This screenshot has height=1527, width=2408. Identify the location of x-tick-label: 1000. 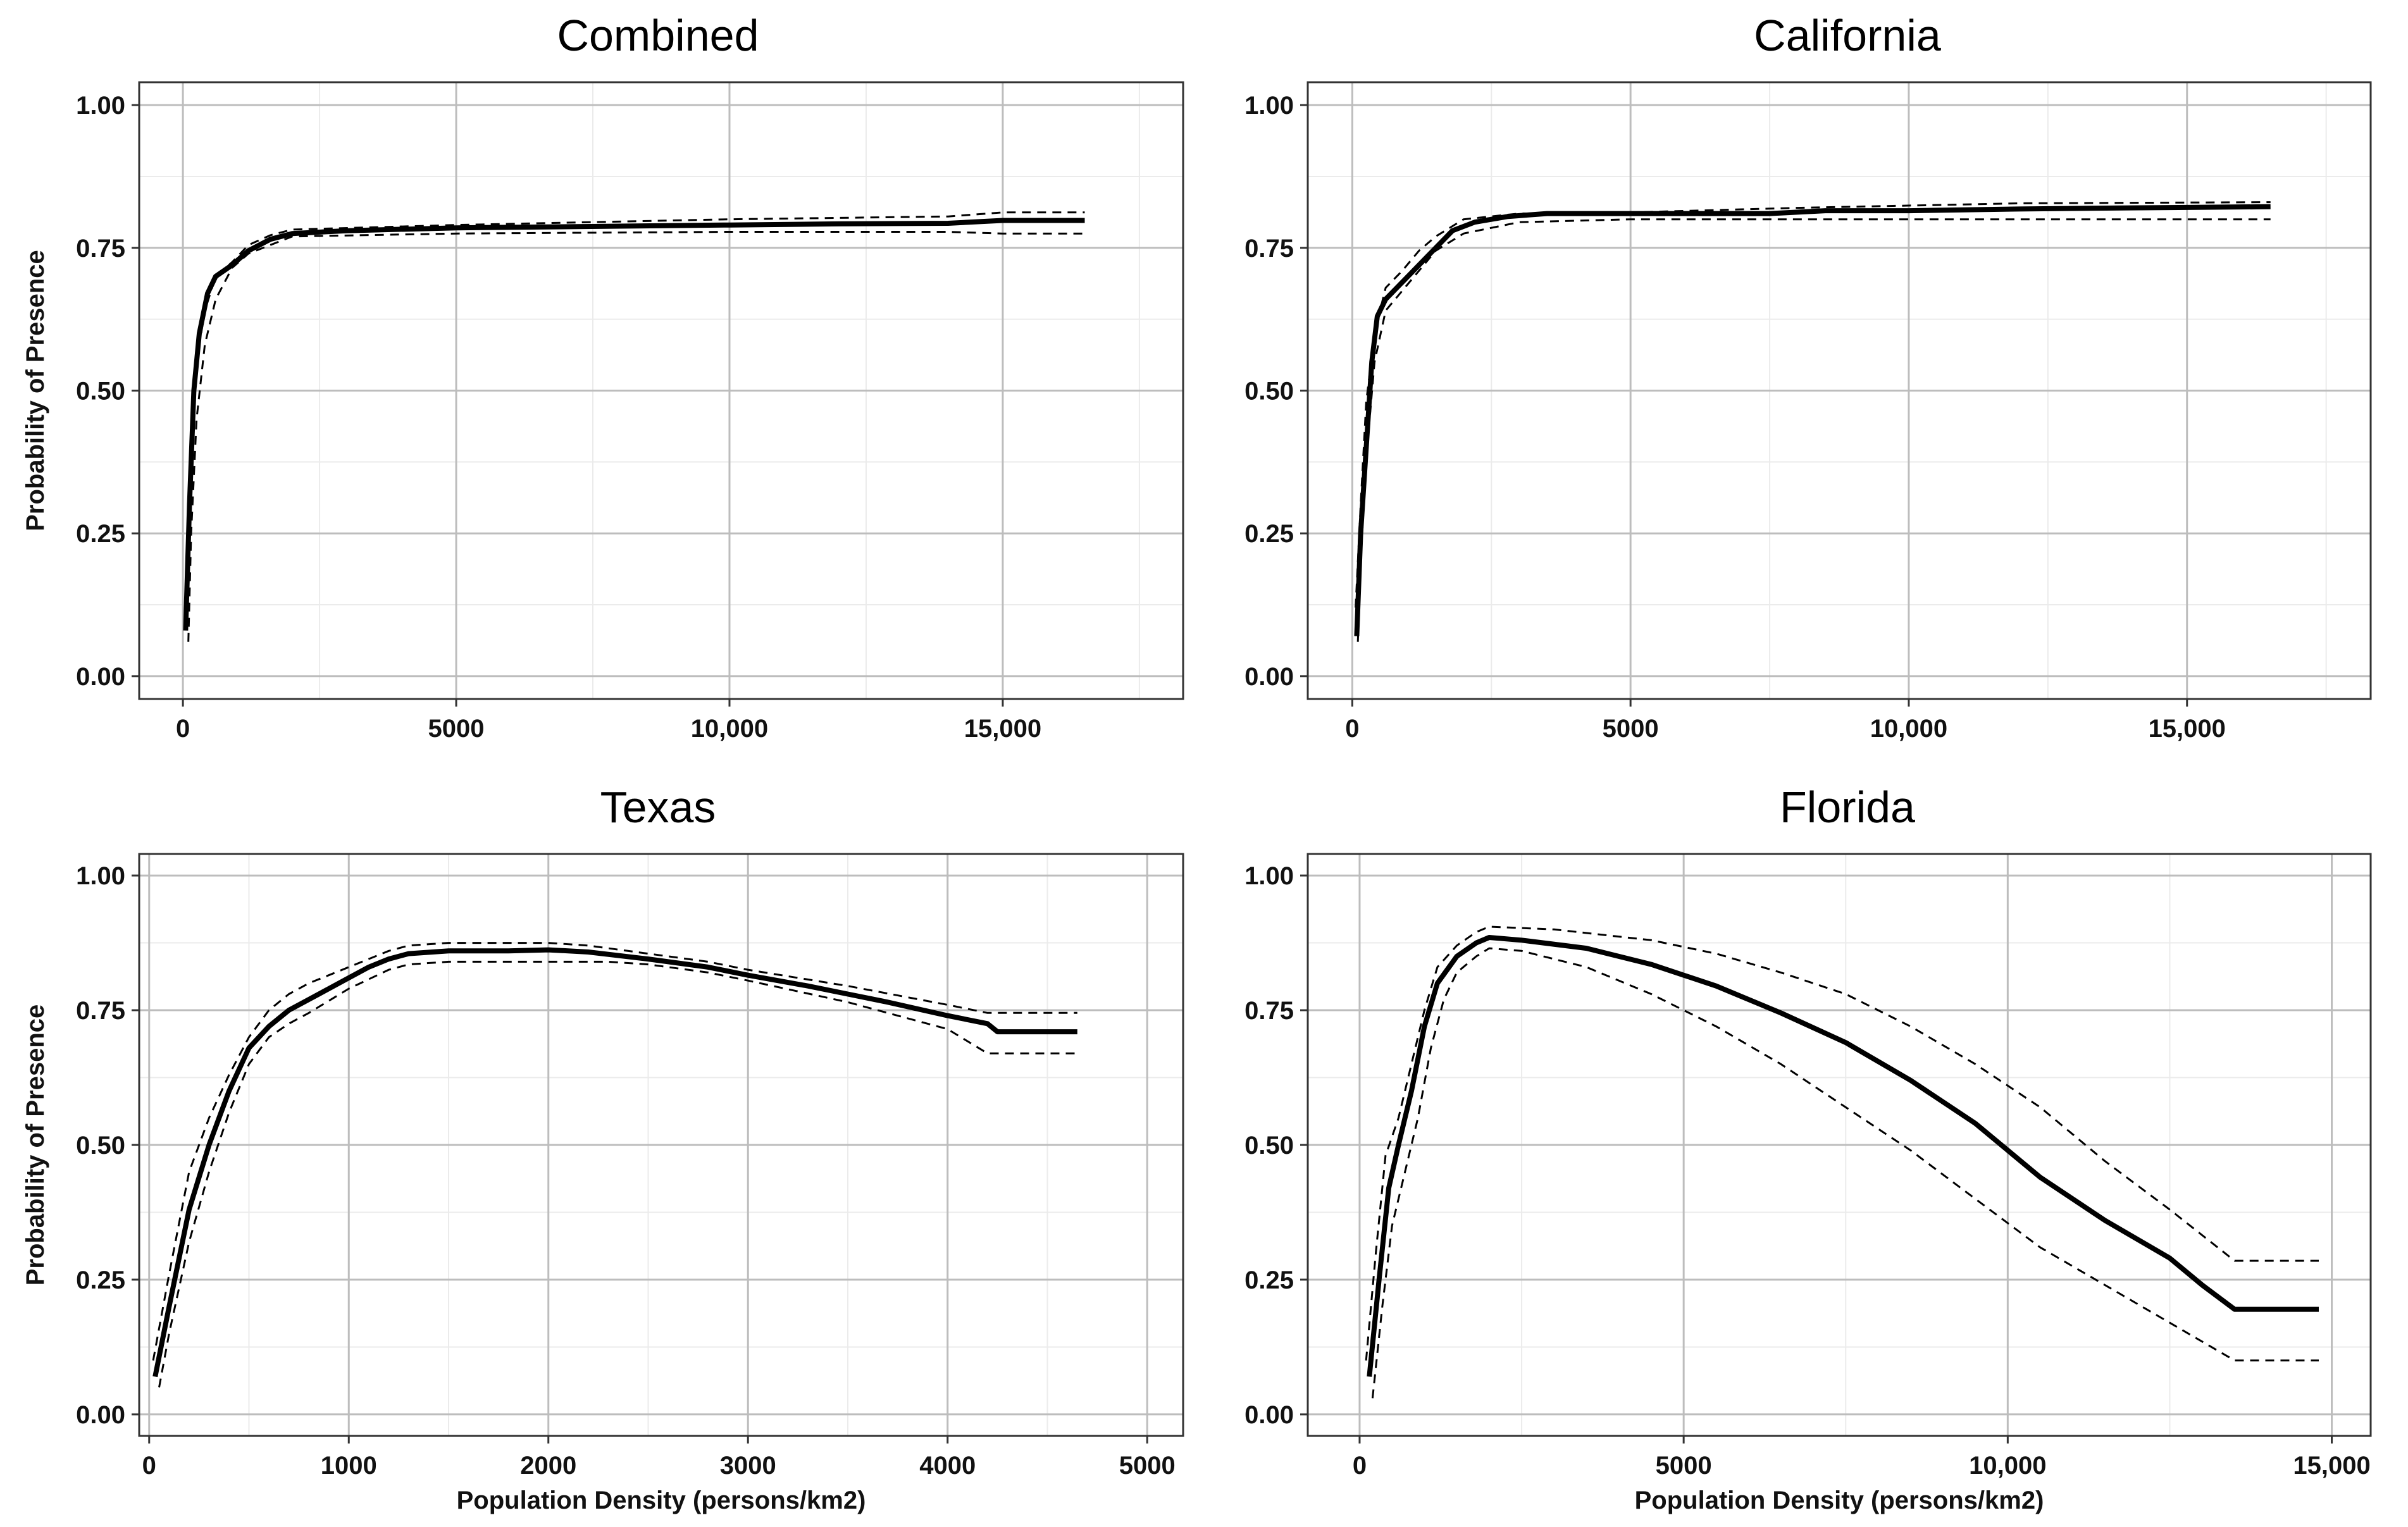
(349, 1466).